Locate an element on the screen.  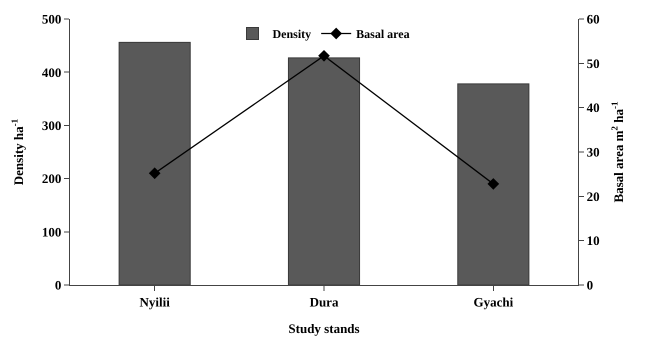
y-tick-label: 400 is located at coordinates (52, 72).